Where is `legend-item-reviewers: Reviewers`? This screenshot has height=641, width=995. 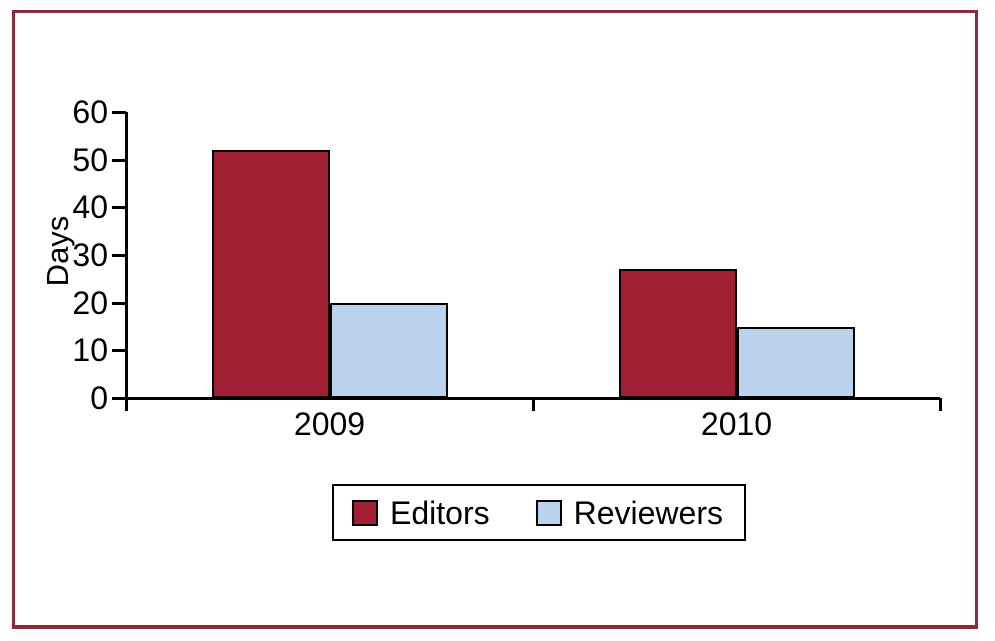
legend-item-reviewers: Reviewers is located at coordinates (629, 512).